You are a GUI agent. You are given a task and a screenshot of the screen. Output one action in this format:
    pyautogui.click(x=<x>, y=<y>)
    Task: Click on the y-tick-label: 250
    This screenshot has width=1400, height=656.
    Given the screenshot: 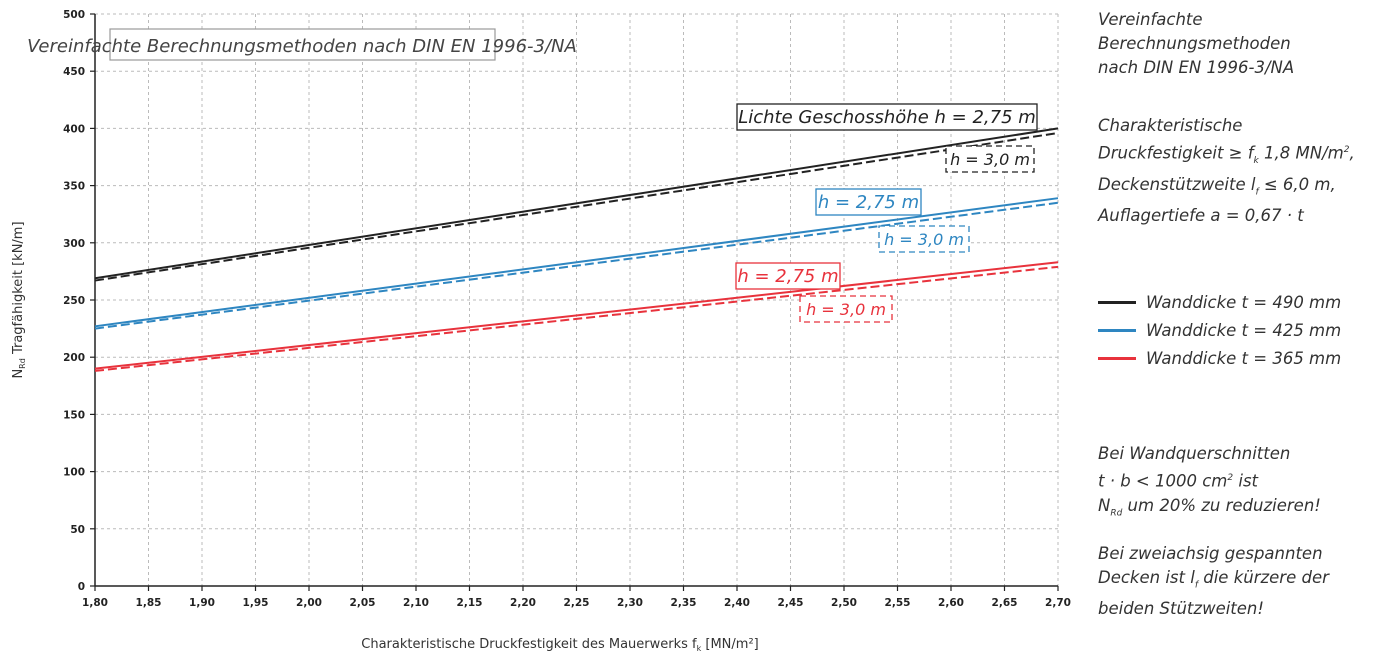 What is the action you would take?
    pyautogui.click(x=74, y=301)
    